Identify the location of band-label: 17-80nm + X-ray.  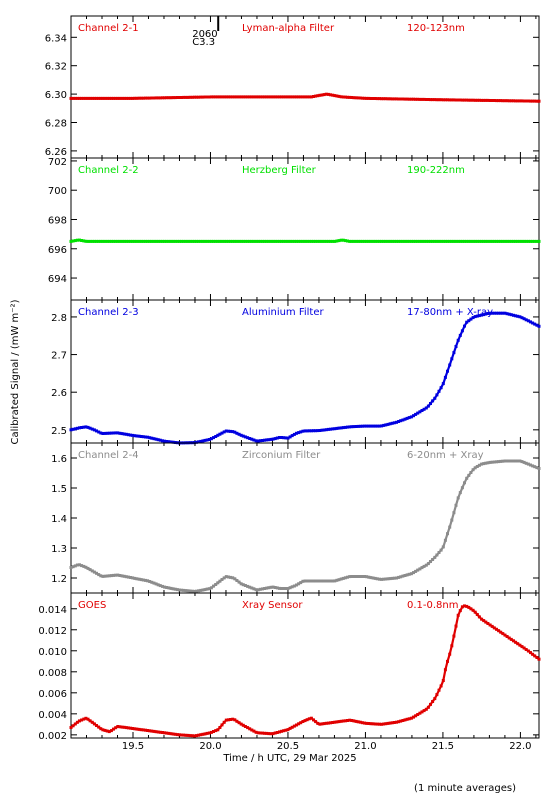
(450, 312).